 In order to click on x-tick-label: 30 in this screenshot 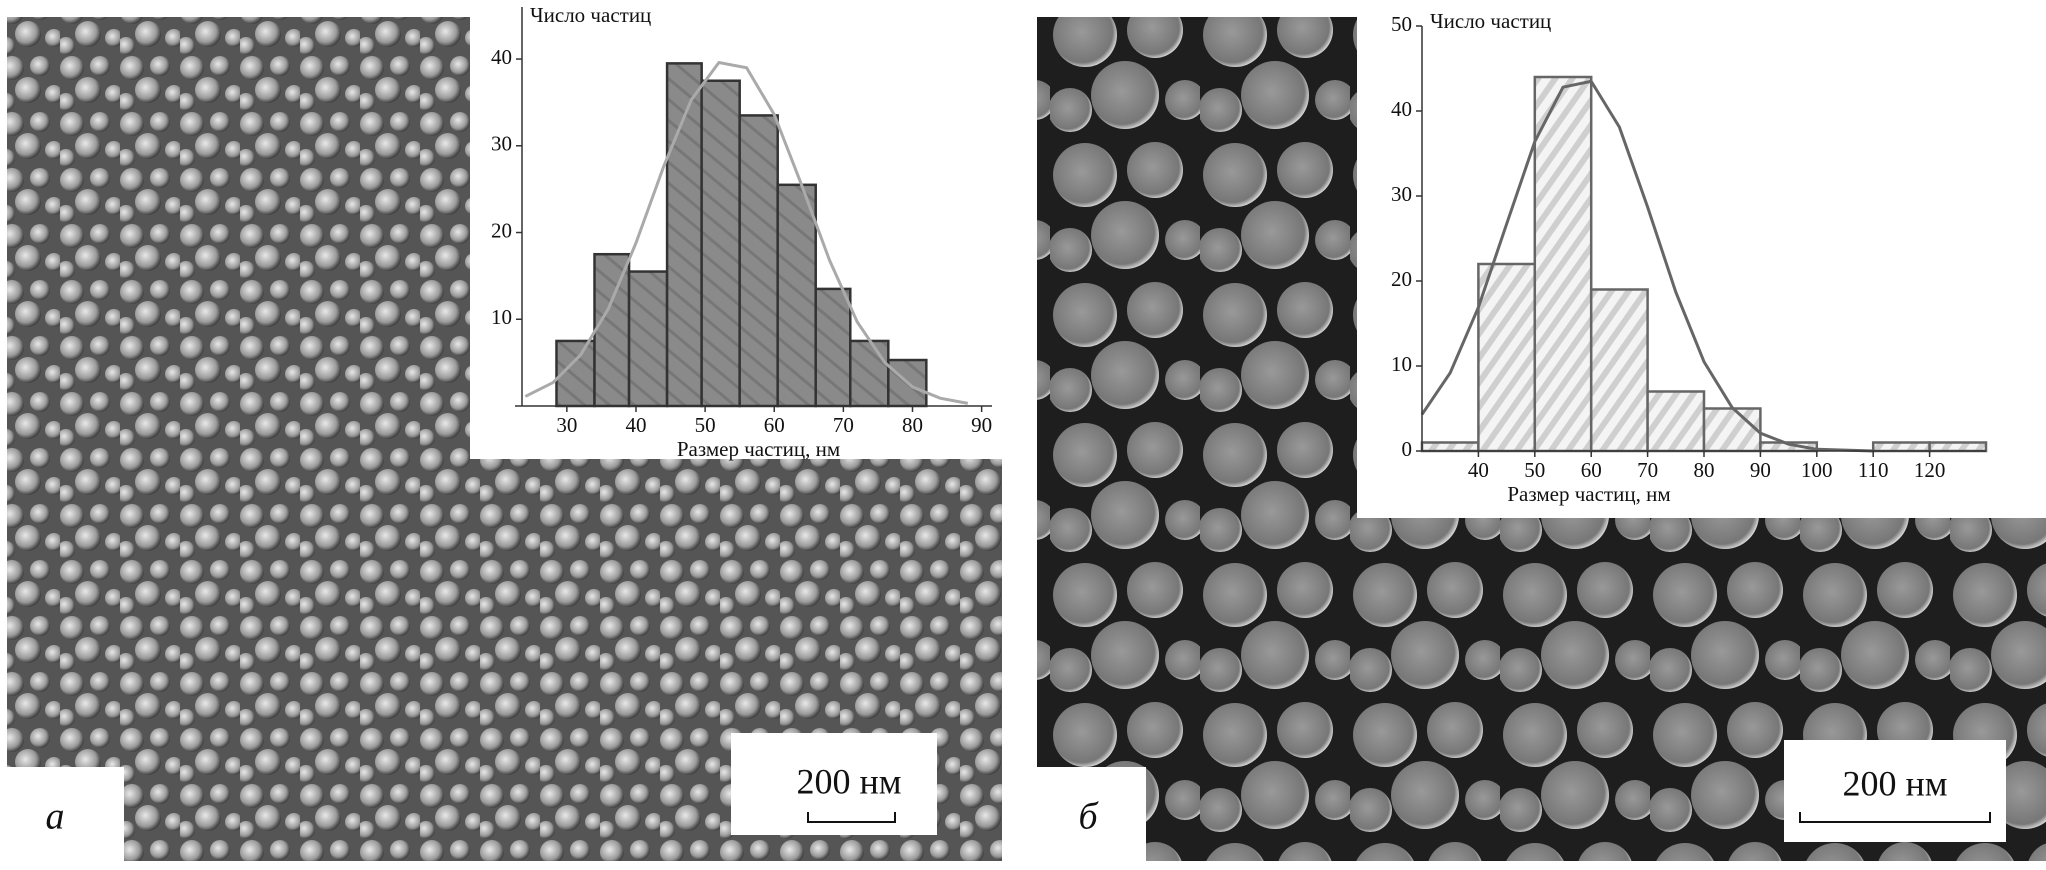, I will do `click(566, 425)`.